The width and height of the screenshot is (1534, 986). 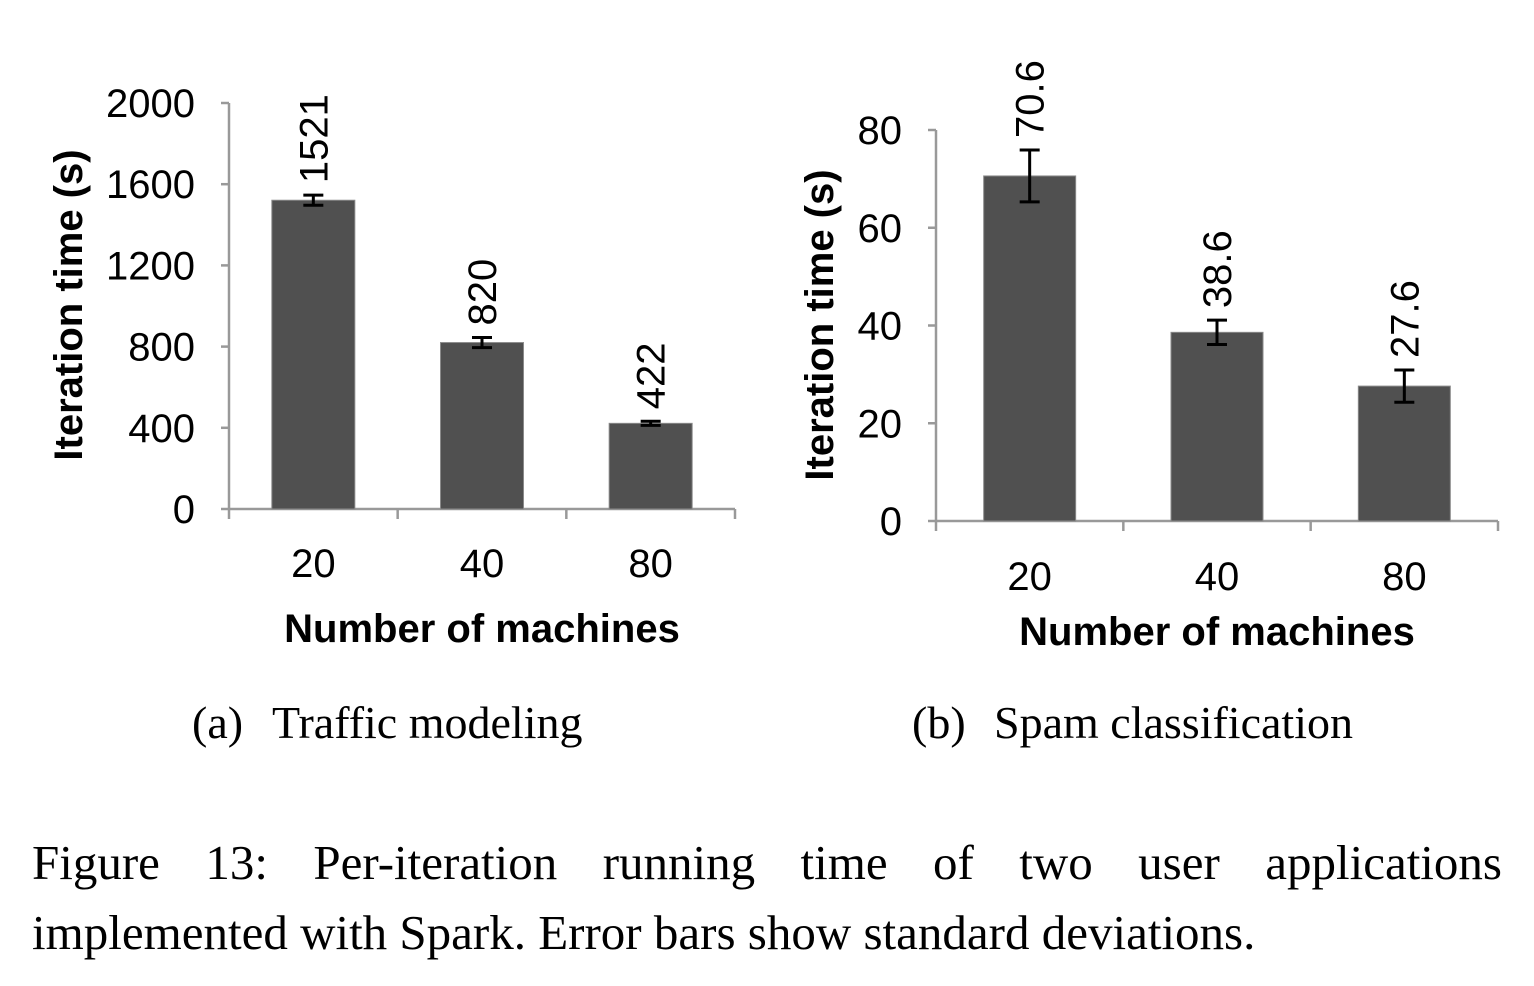 What do you see at coordinates (880, 131) in the screenshot?
I see `chart1-y-tick-label: 80` at bounding box center [880, 131].